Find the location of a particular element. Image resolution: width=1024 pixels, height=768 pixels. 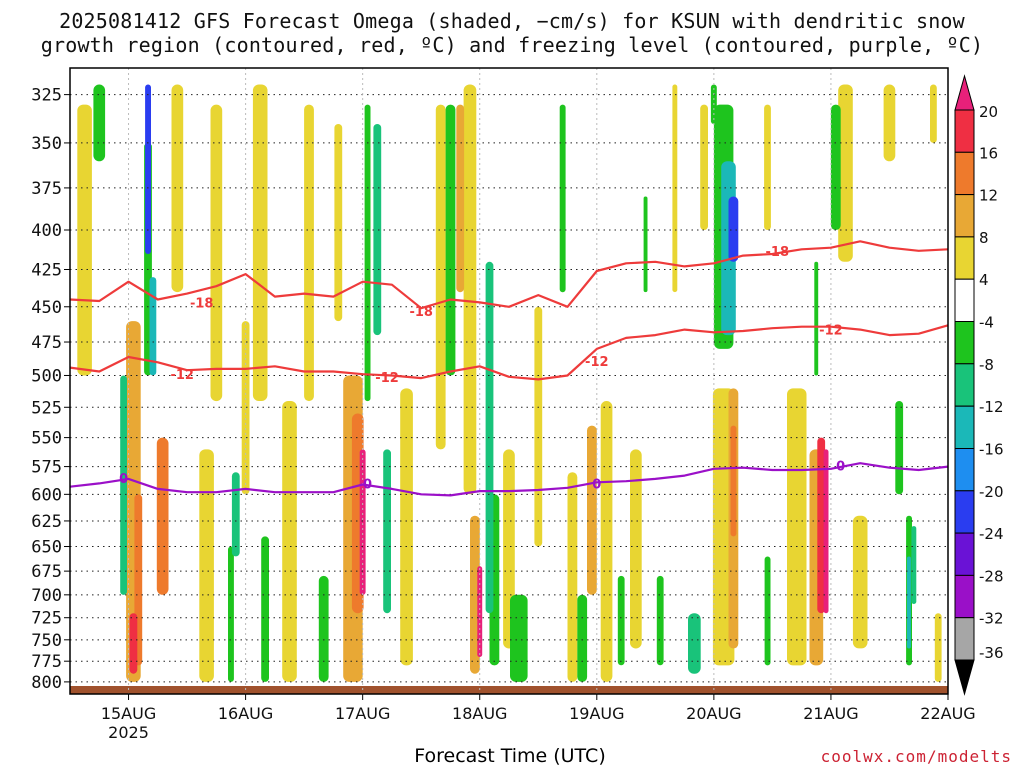

x-tick-label: 15AUG is located at coordinates (128, 713).